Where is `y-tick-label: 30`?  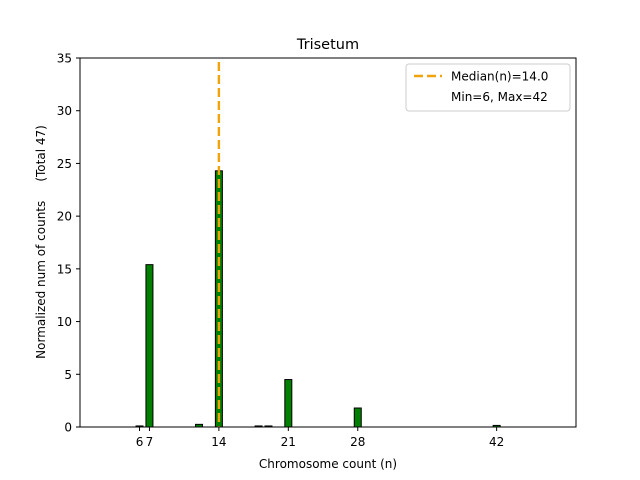
y-tick-label: 30 is located at coordinates (64, 111).